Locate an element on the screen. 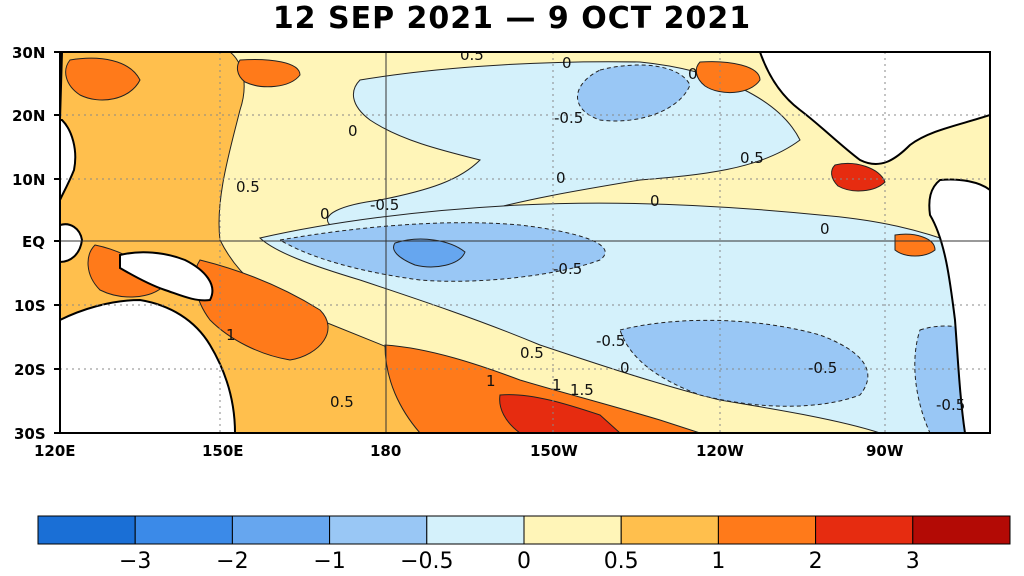 The image size is (1024, 576). lon-label-150e: 150E is located at coordinates (223, 451).